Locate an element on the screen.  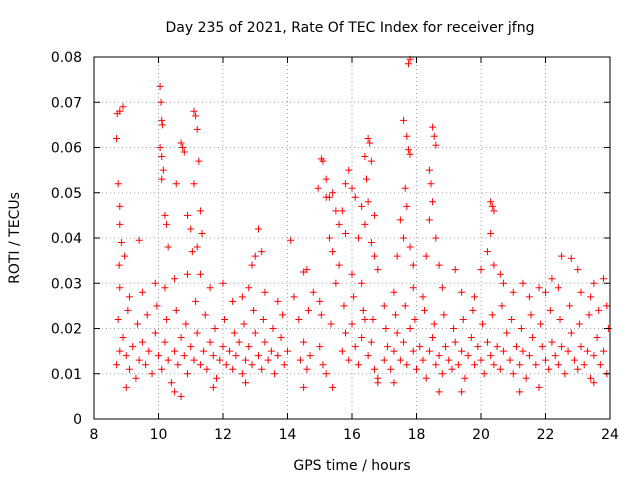
y-tick-label: 0.08 is located at coordinates (66, 58).